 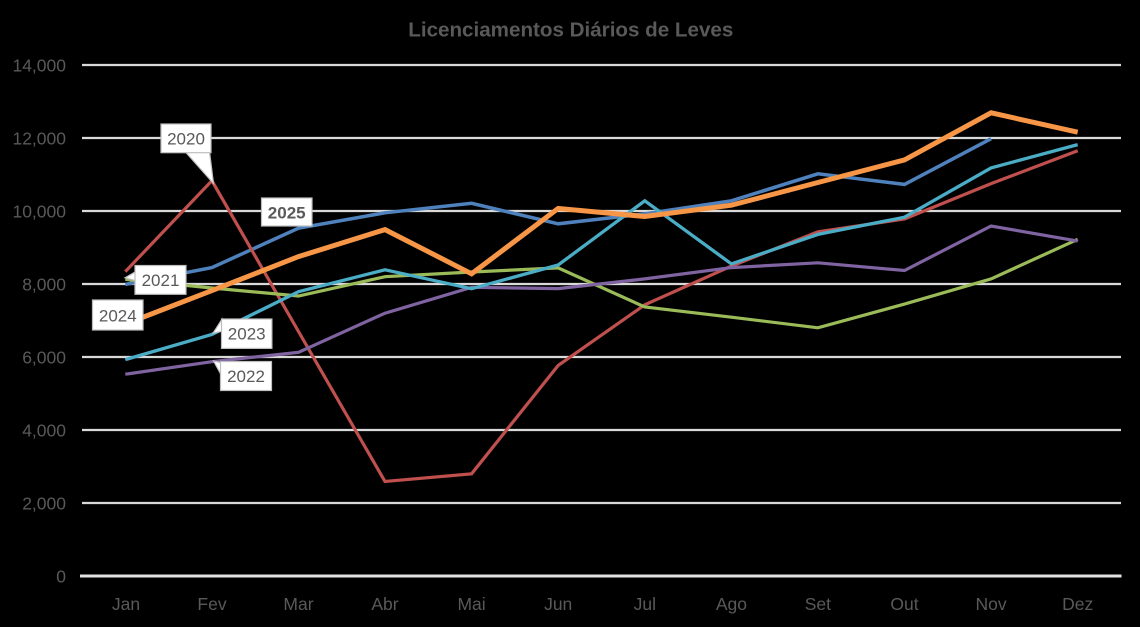 I want to click on svg-text:Licenciamentos Diários de Leve: Licenciamentos Diários de Leves, so click(x=570, y=30).